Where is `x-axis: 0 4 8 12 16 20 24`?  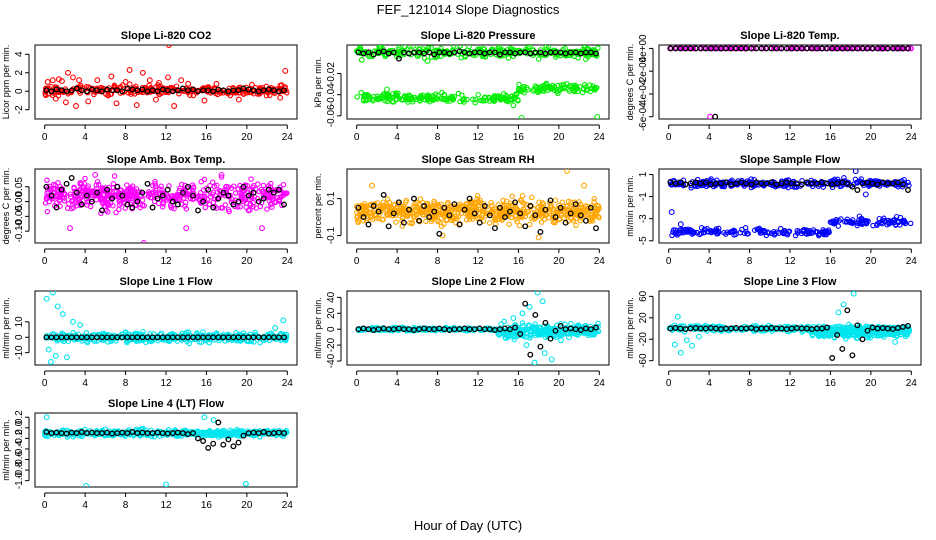 x-axis: 0 4 8 12 16 20 24 is located at coordinates (791, 257).